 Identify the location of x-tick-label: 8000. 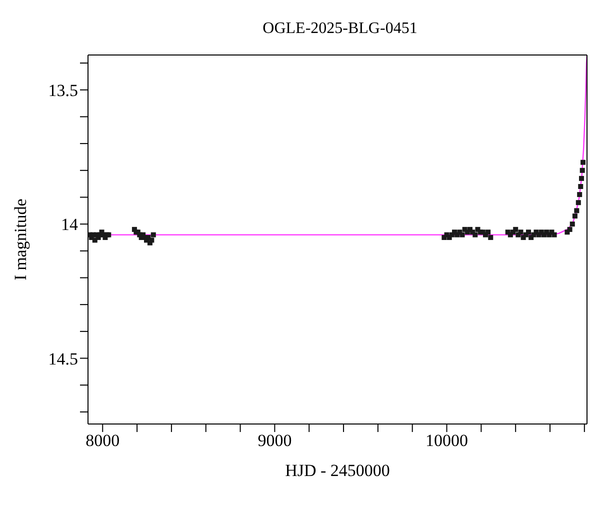
(103, 440).